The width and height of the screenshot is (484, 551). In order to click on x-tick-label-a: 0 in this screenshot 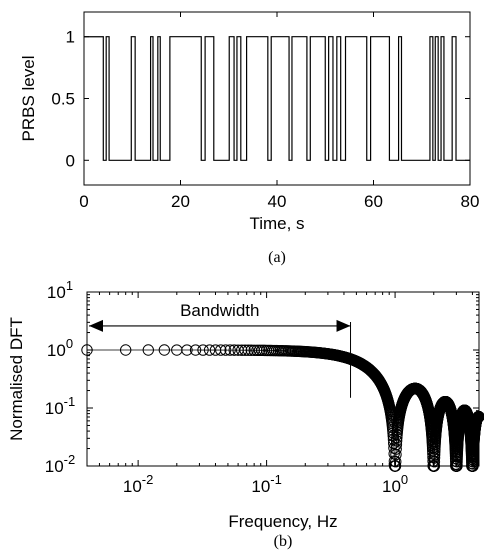, I will do `click(83, 201)`.